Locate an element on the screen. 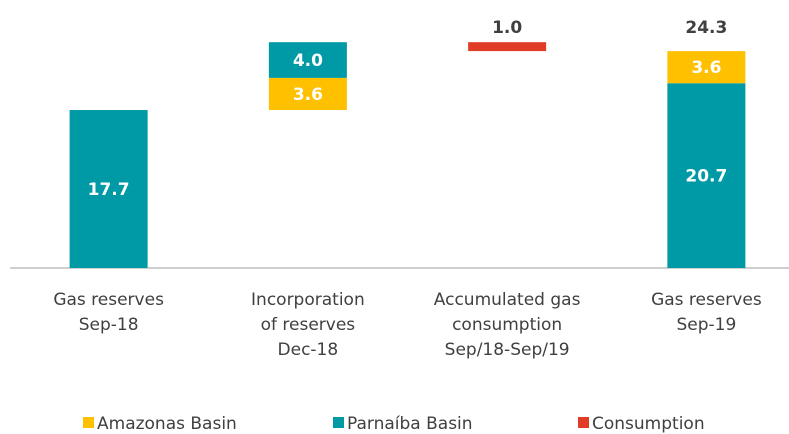 This screenshot has height=434, width=789. x-tick-label-line: Sep-19 is located at coordinates (706, 325).